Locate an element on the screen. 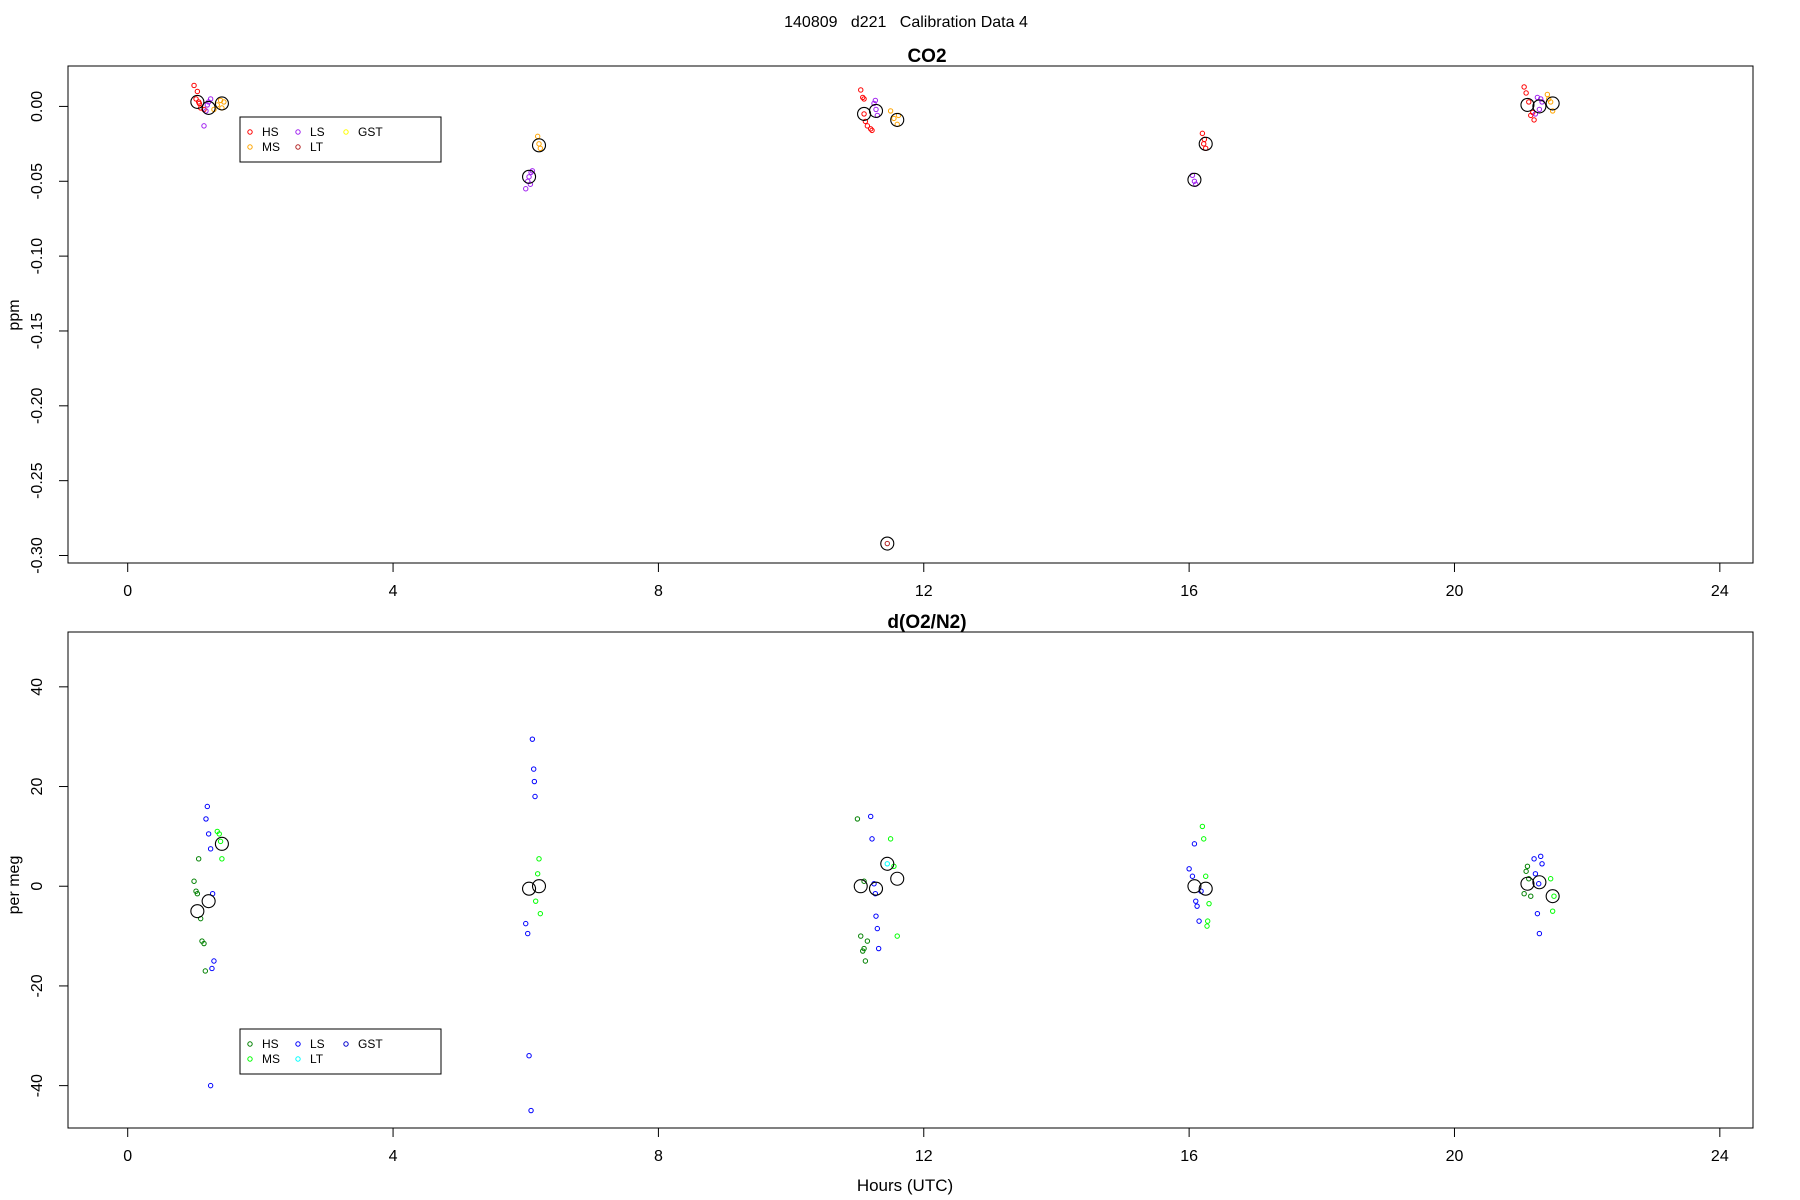 Image resolution: width=1800 pixels, height=1200 pixels. o2n2-legend-marker-ms is located at coordinates (250, 1059).